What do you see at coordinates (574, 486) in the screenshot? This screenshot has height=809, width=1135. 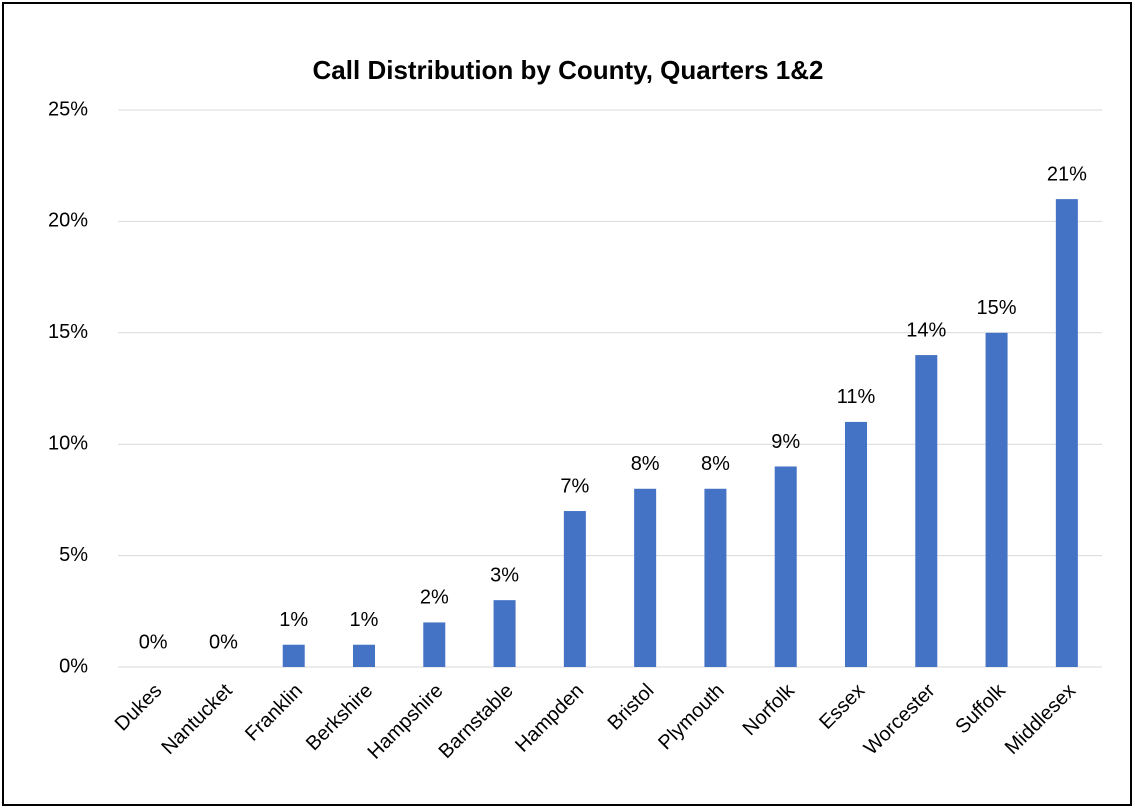 I see `data-label: 7%` at bounding box center [574, 486].